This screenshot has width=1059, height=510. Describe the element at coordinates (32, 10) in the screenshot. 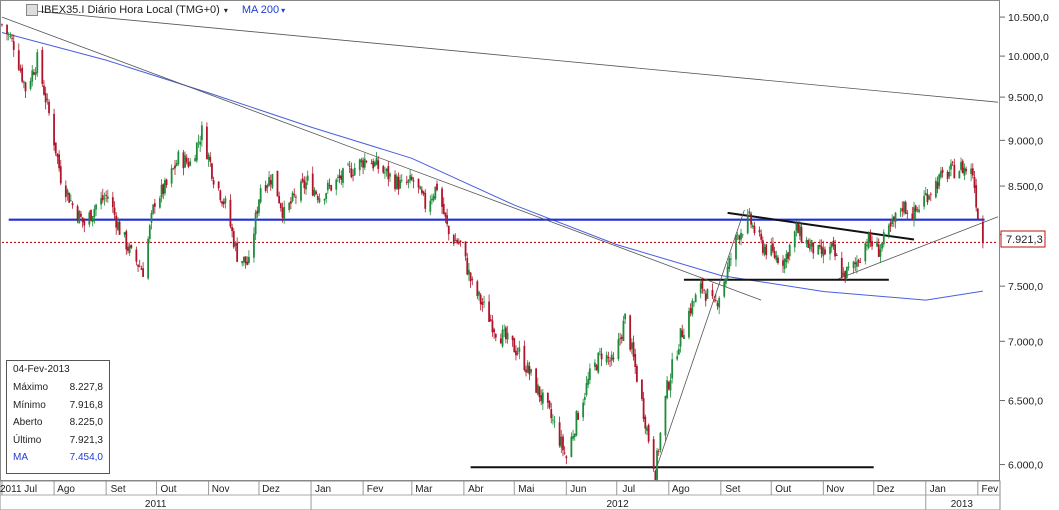

I see `symbol-icon` at that location.